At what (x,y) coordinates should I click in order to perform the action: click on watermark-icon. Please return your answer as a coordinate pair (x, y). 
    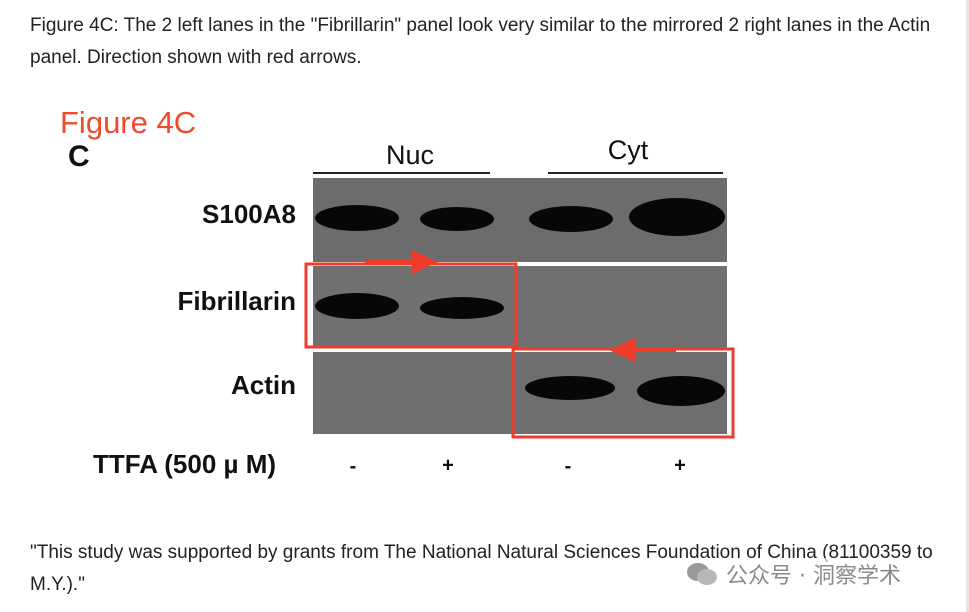
    Looking at the image, I should click on (702, 574).